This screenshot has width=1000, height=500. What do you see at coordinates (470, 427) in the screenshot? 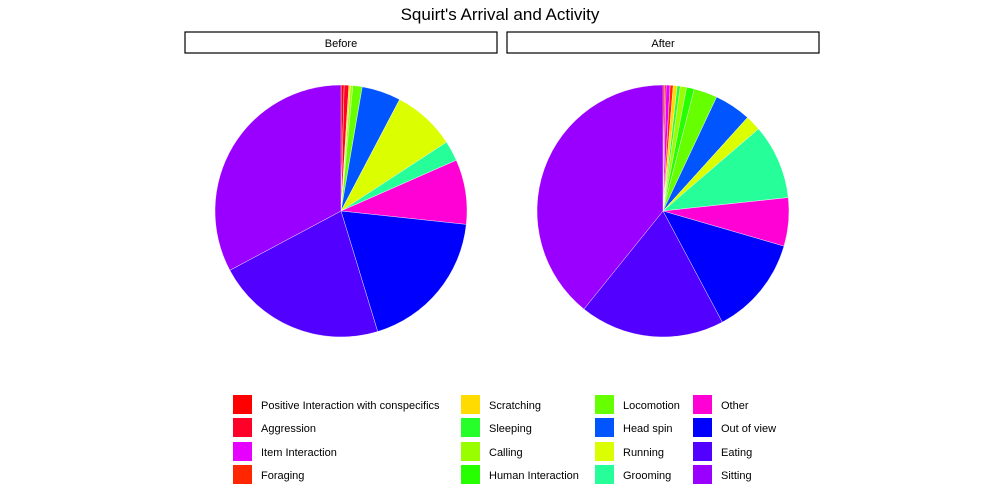
I see `legend-key-sleeping` at bounding box center [470, 427].